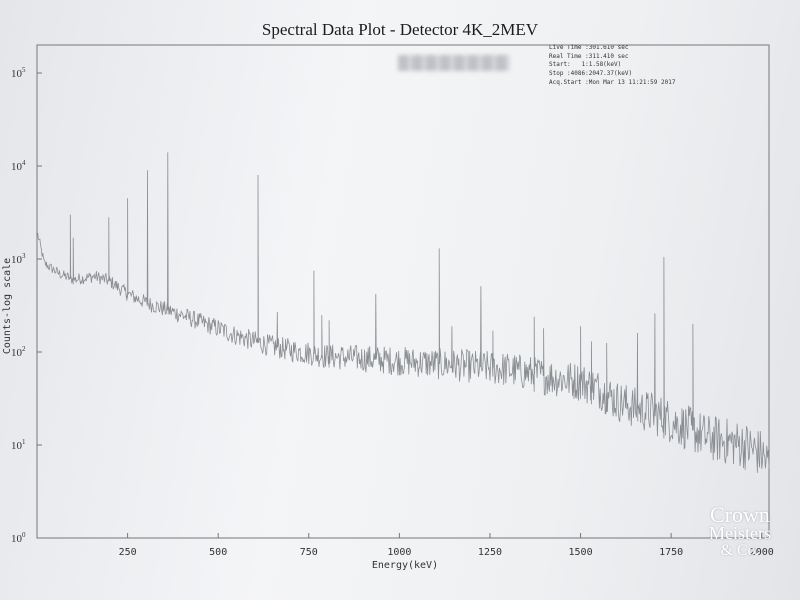  I want to click on watermark-line-2: Meisters, so click(740, 533).